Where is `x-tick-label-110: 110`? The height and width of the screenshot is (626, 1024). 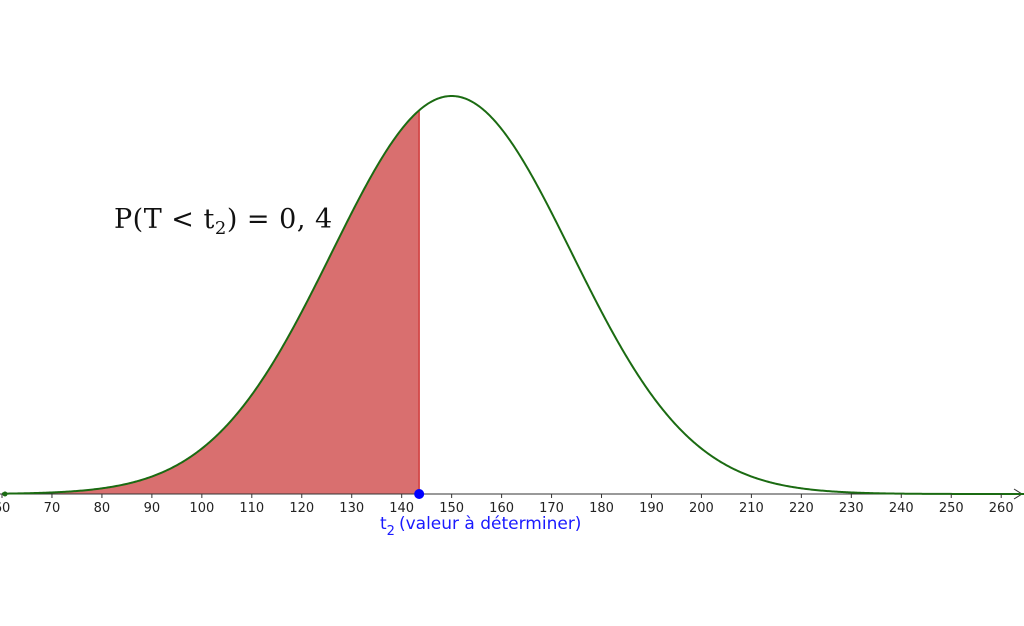
x-tick-label-110: 110 is located at coordinates (251, 508).